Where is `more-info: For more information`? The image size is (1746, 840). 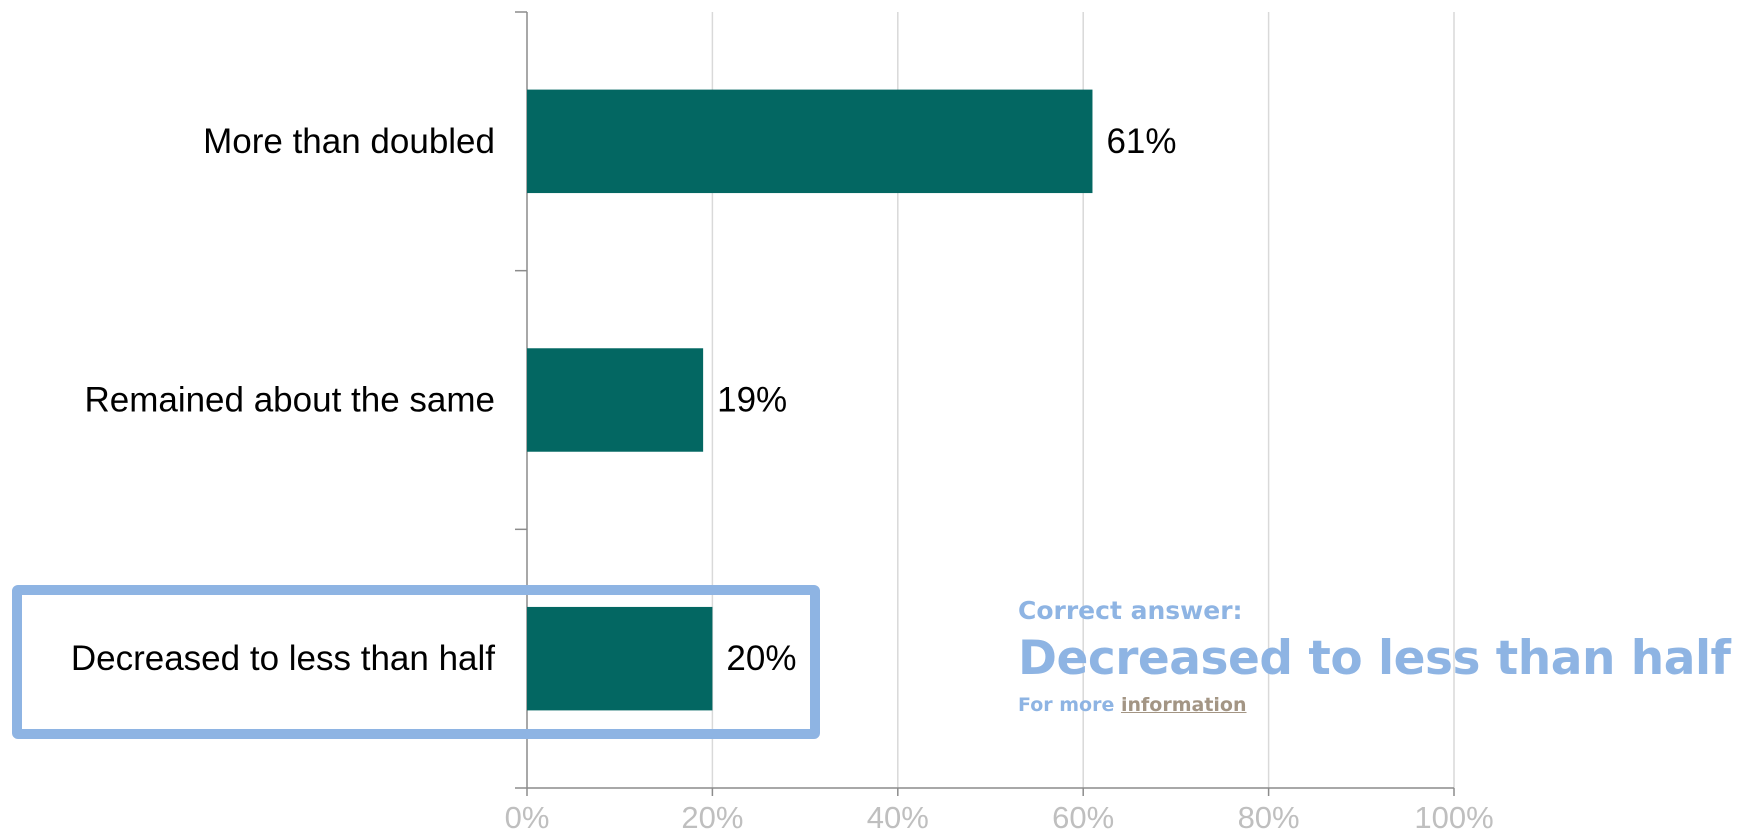
more-info: For more information is located at coordinates (1374, 705).